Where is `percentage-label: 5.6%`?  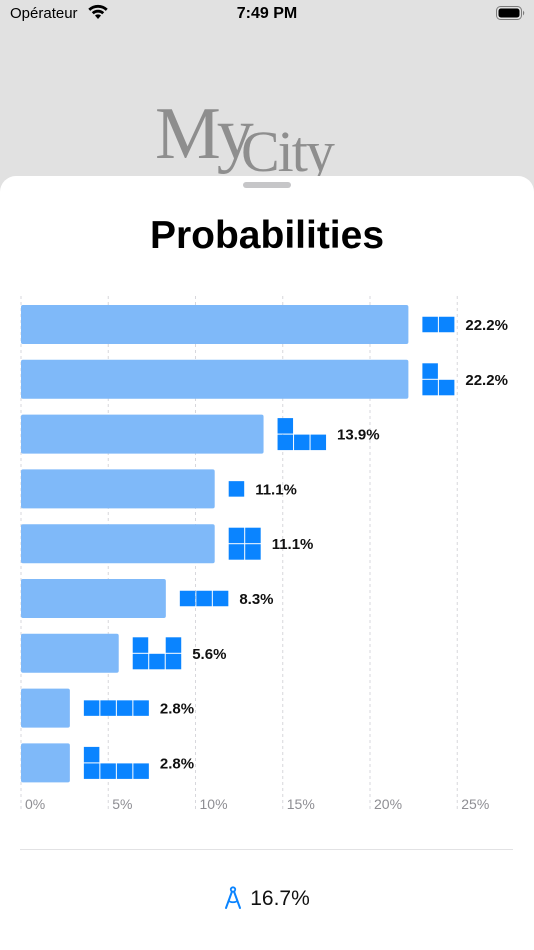
percentage-label: 5.6% is located at coordinates (209, 654).